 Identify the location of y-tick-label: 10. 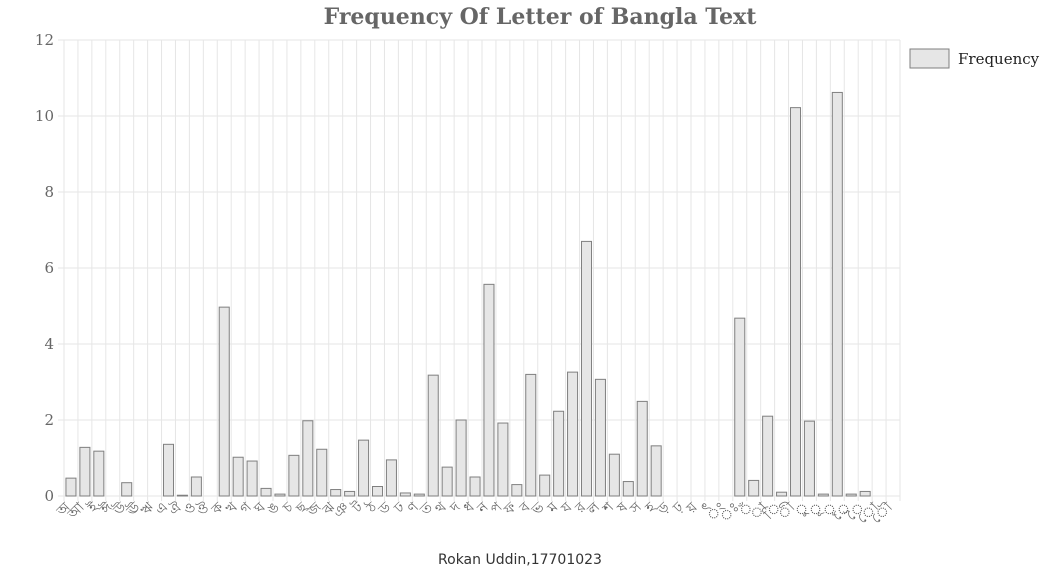
(44, 116).